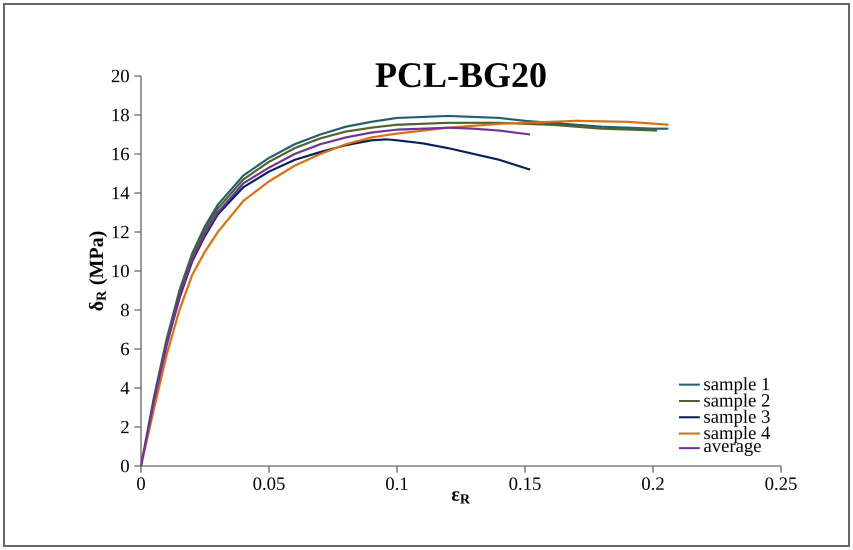  What do you see at coordinates (125, 310) in the screenshot?
I see `y-tick-label: 8` at bounding box center [125, 310].